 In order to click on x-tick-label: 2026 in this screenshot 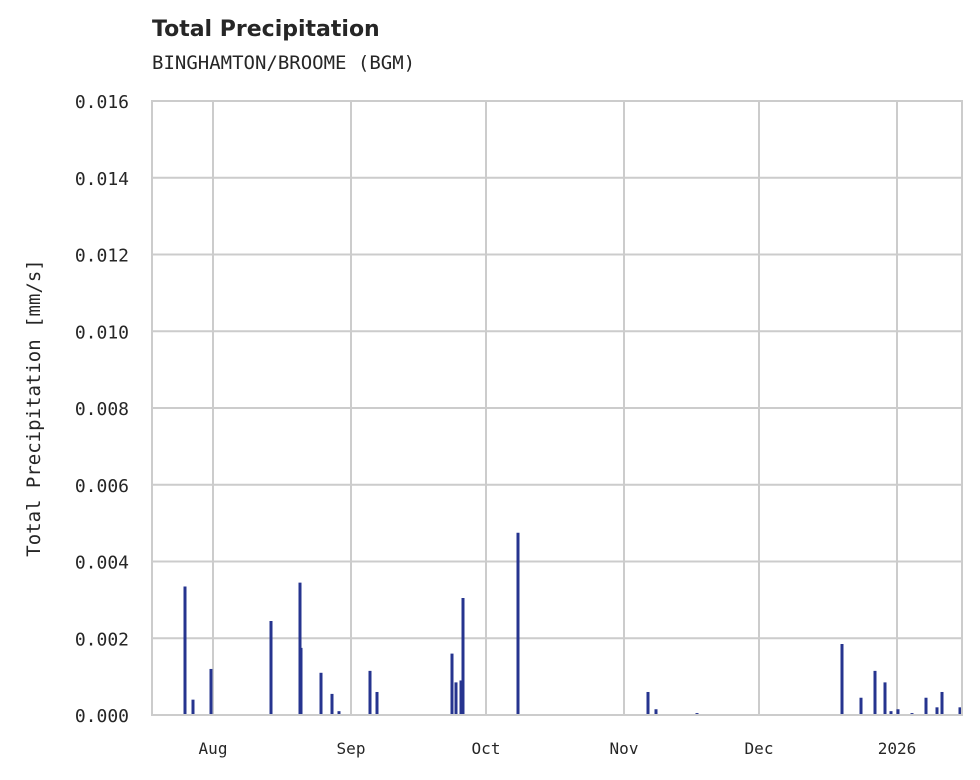, I will do `click(897, 748)`.